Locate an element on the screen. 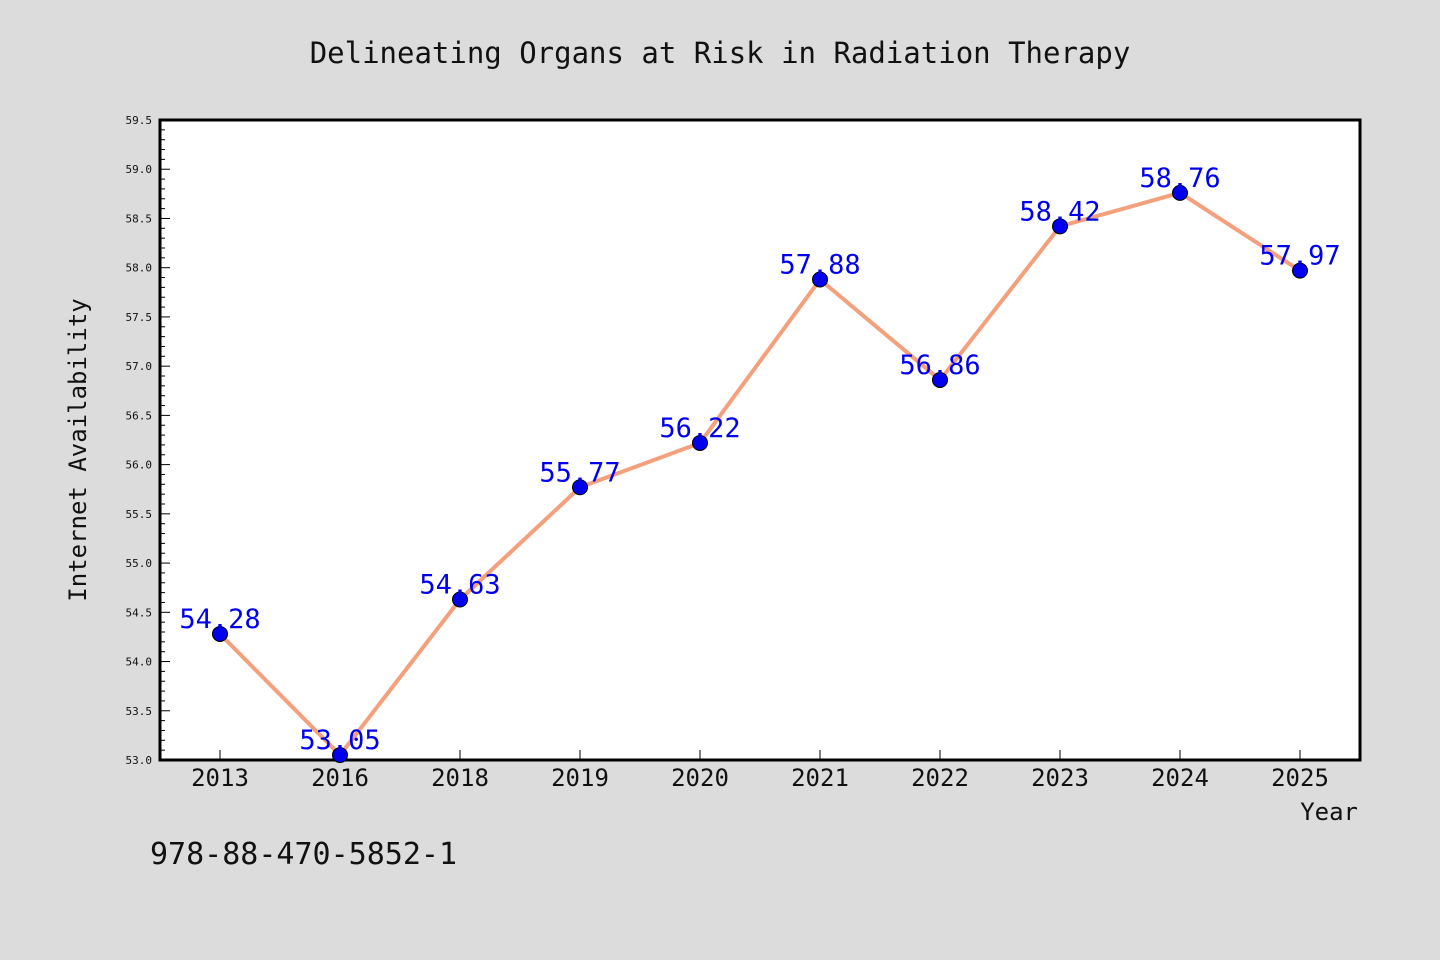  footer-id-text: 978-88-470-5852-1 is located at coordinates (303, 854).